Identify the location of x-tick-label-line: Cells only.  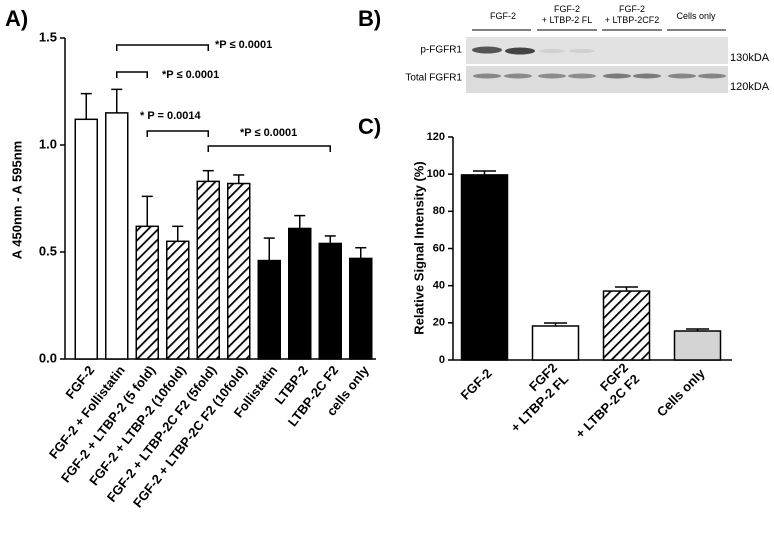
(681, 392).